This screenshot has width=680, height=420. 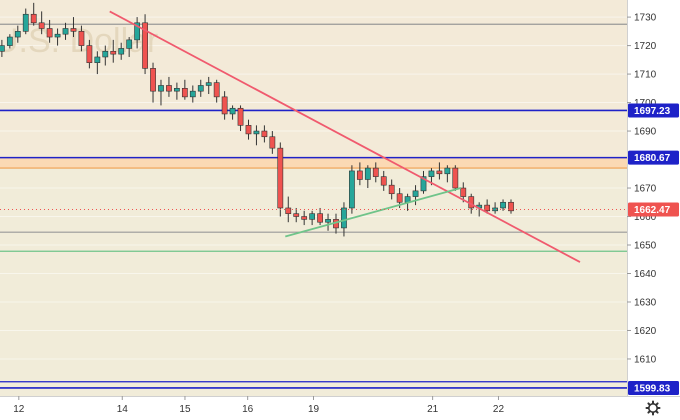 I want to click on time-tick-label: 19, so click(x=314, y=409).